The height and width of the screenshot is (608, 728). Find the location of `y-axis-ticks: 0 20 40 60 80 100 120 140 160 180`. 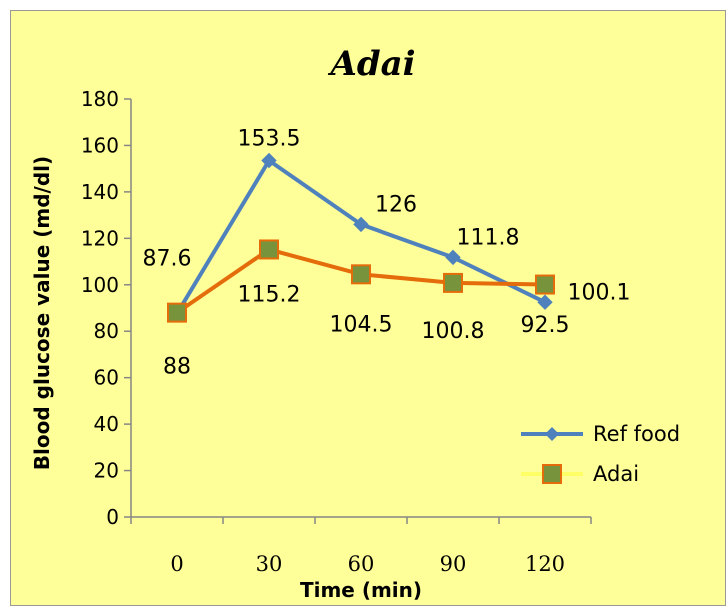

y-axis-ticks: 0 20 40 60 80 100 120 140 160 180 is located at coordinates (106, 308).